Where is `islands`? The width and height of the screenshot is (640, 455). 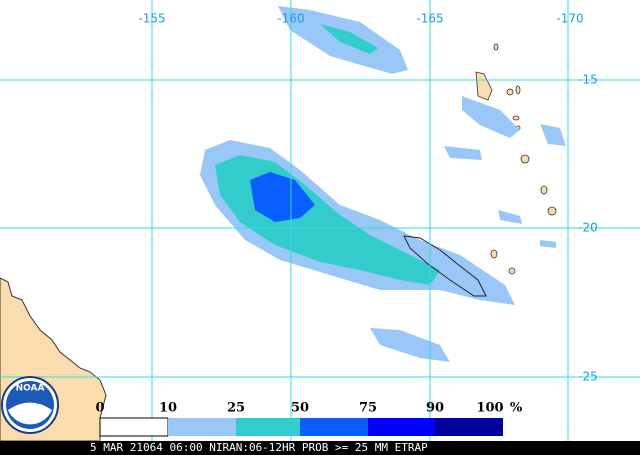
islands is located at coordinates (516, 159).